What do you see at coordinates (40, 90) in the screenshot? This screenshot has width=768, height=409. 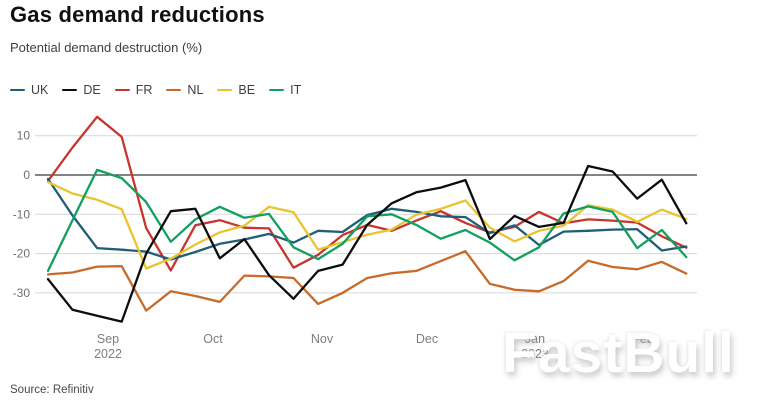 I see `legend-label: UK` at bounding box center [40, 90].